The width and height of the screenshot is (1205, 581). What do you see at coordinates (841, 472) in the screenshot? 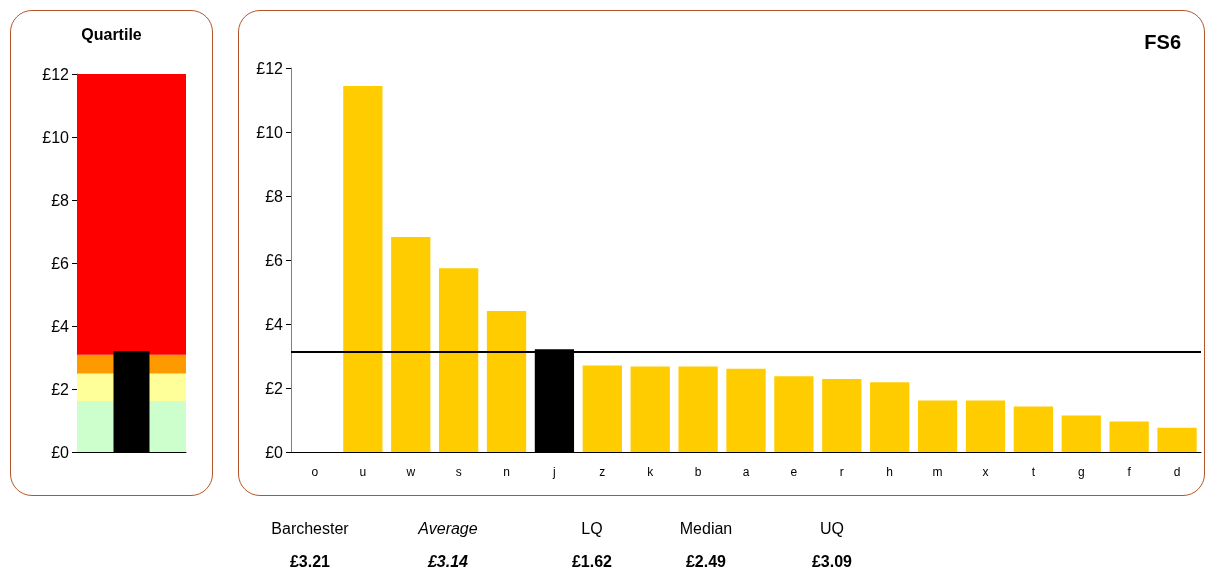
I see `x-tick-label: r` at bounding box center [841, 472].